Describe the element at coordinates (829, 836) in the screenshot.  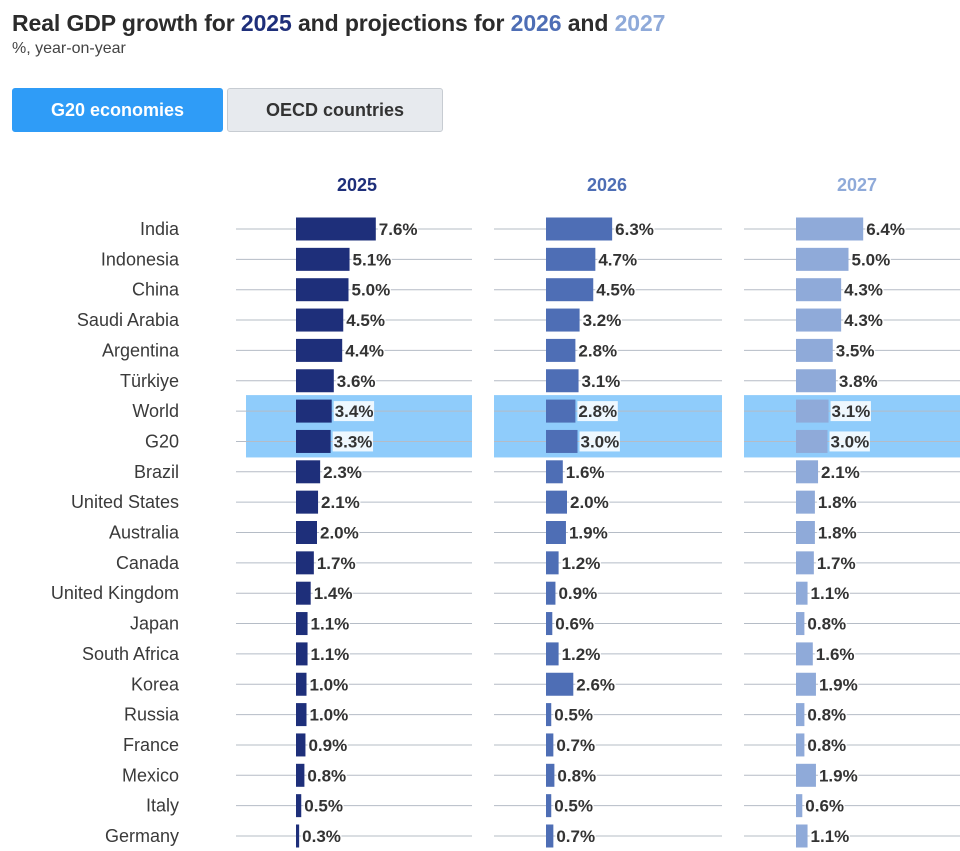
I see `value-label-bg-2027-germany` at that location.